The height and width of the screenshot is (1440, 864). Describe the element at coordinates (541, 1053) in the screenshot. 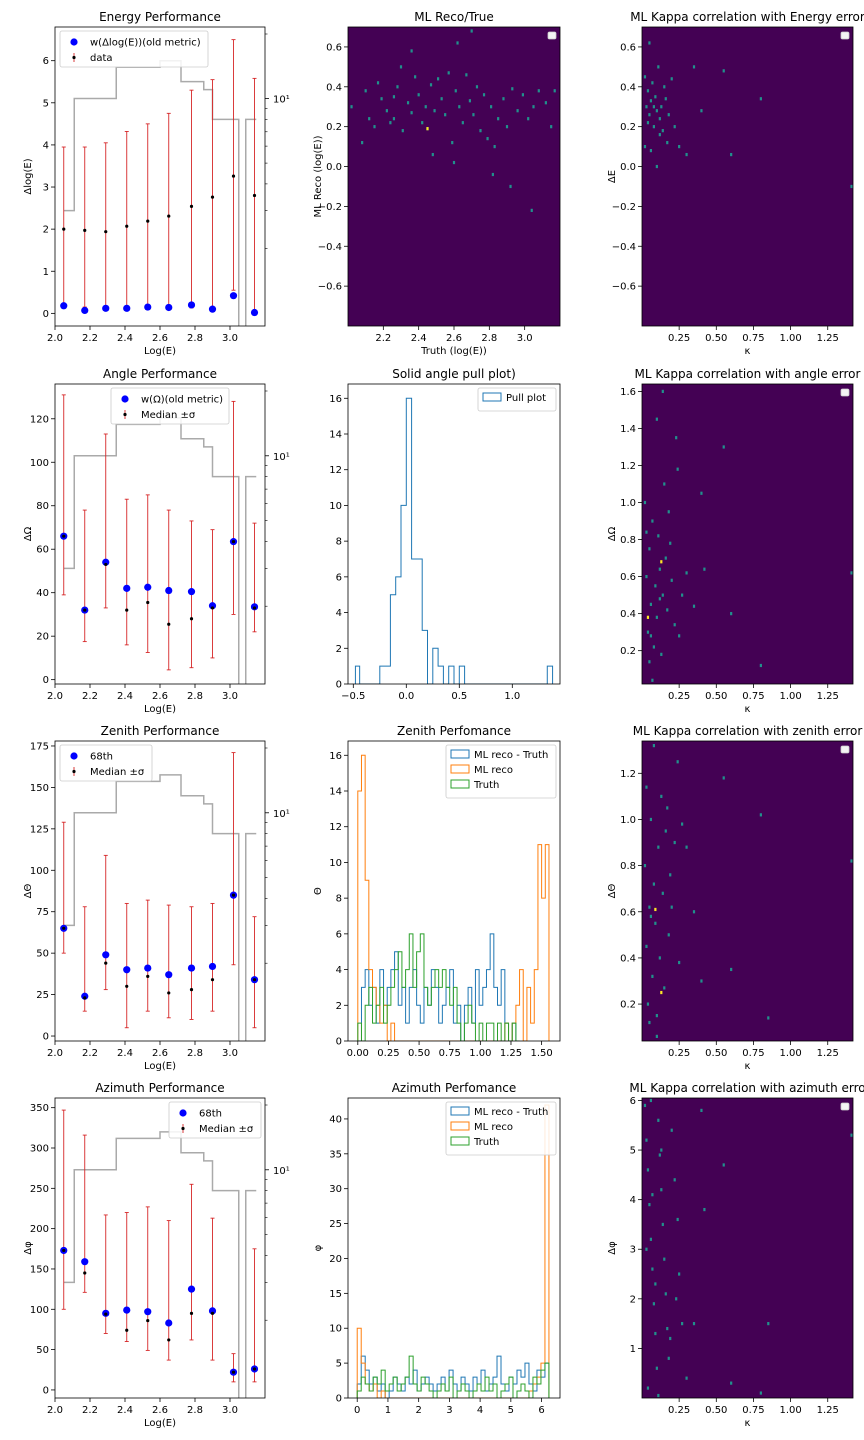

I see `x-tick-label: 1.50` at that location.